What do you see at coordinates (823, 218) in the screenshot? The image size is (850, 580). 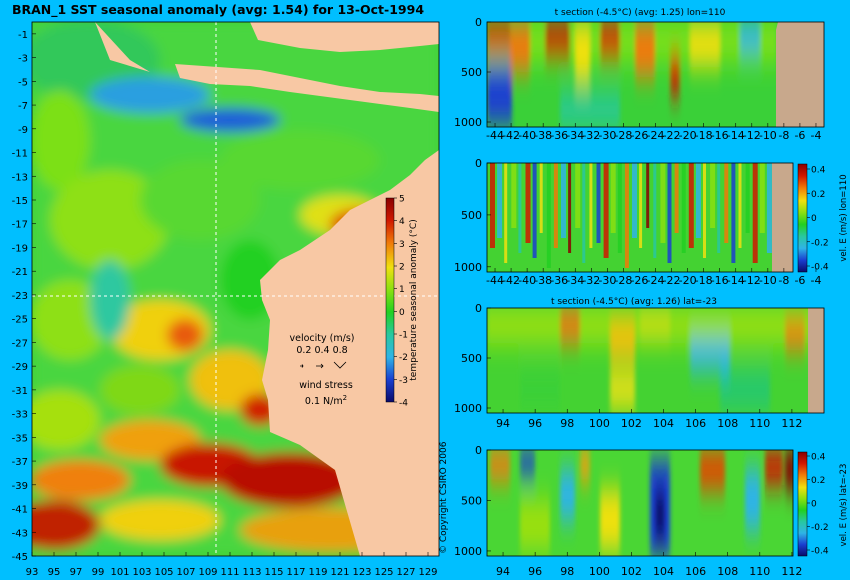 I see `panel-colorbar-vel-lon110: 0.4 0.2 0 -0.2 -0.4 vel. E (m/s) lon=110` at bounding box center [823, 218].